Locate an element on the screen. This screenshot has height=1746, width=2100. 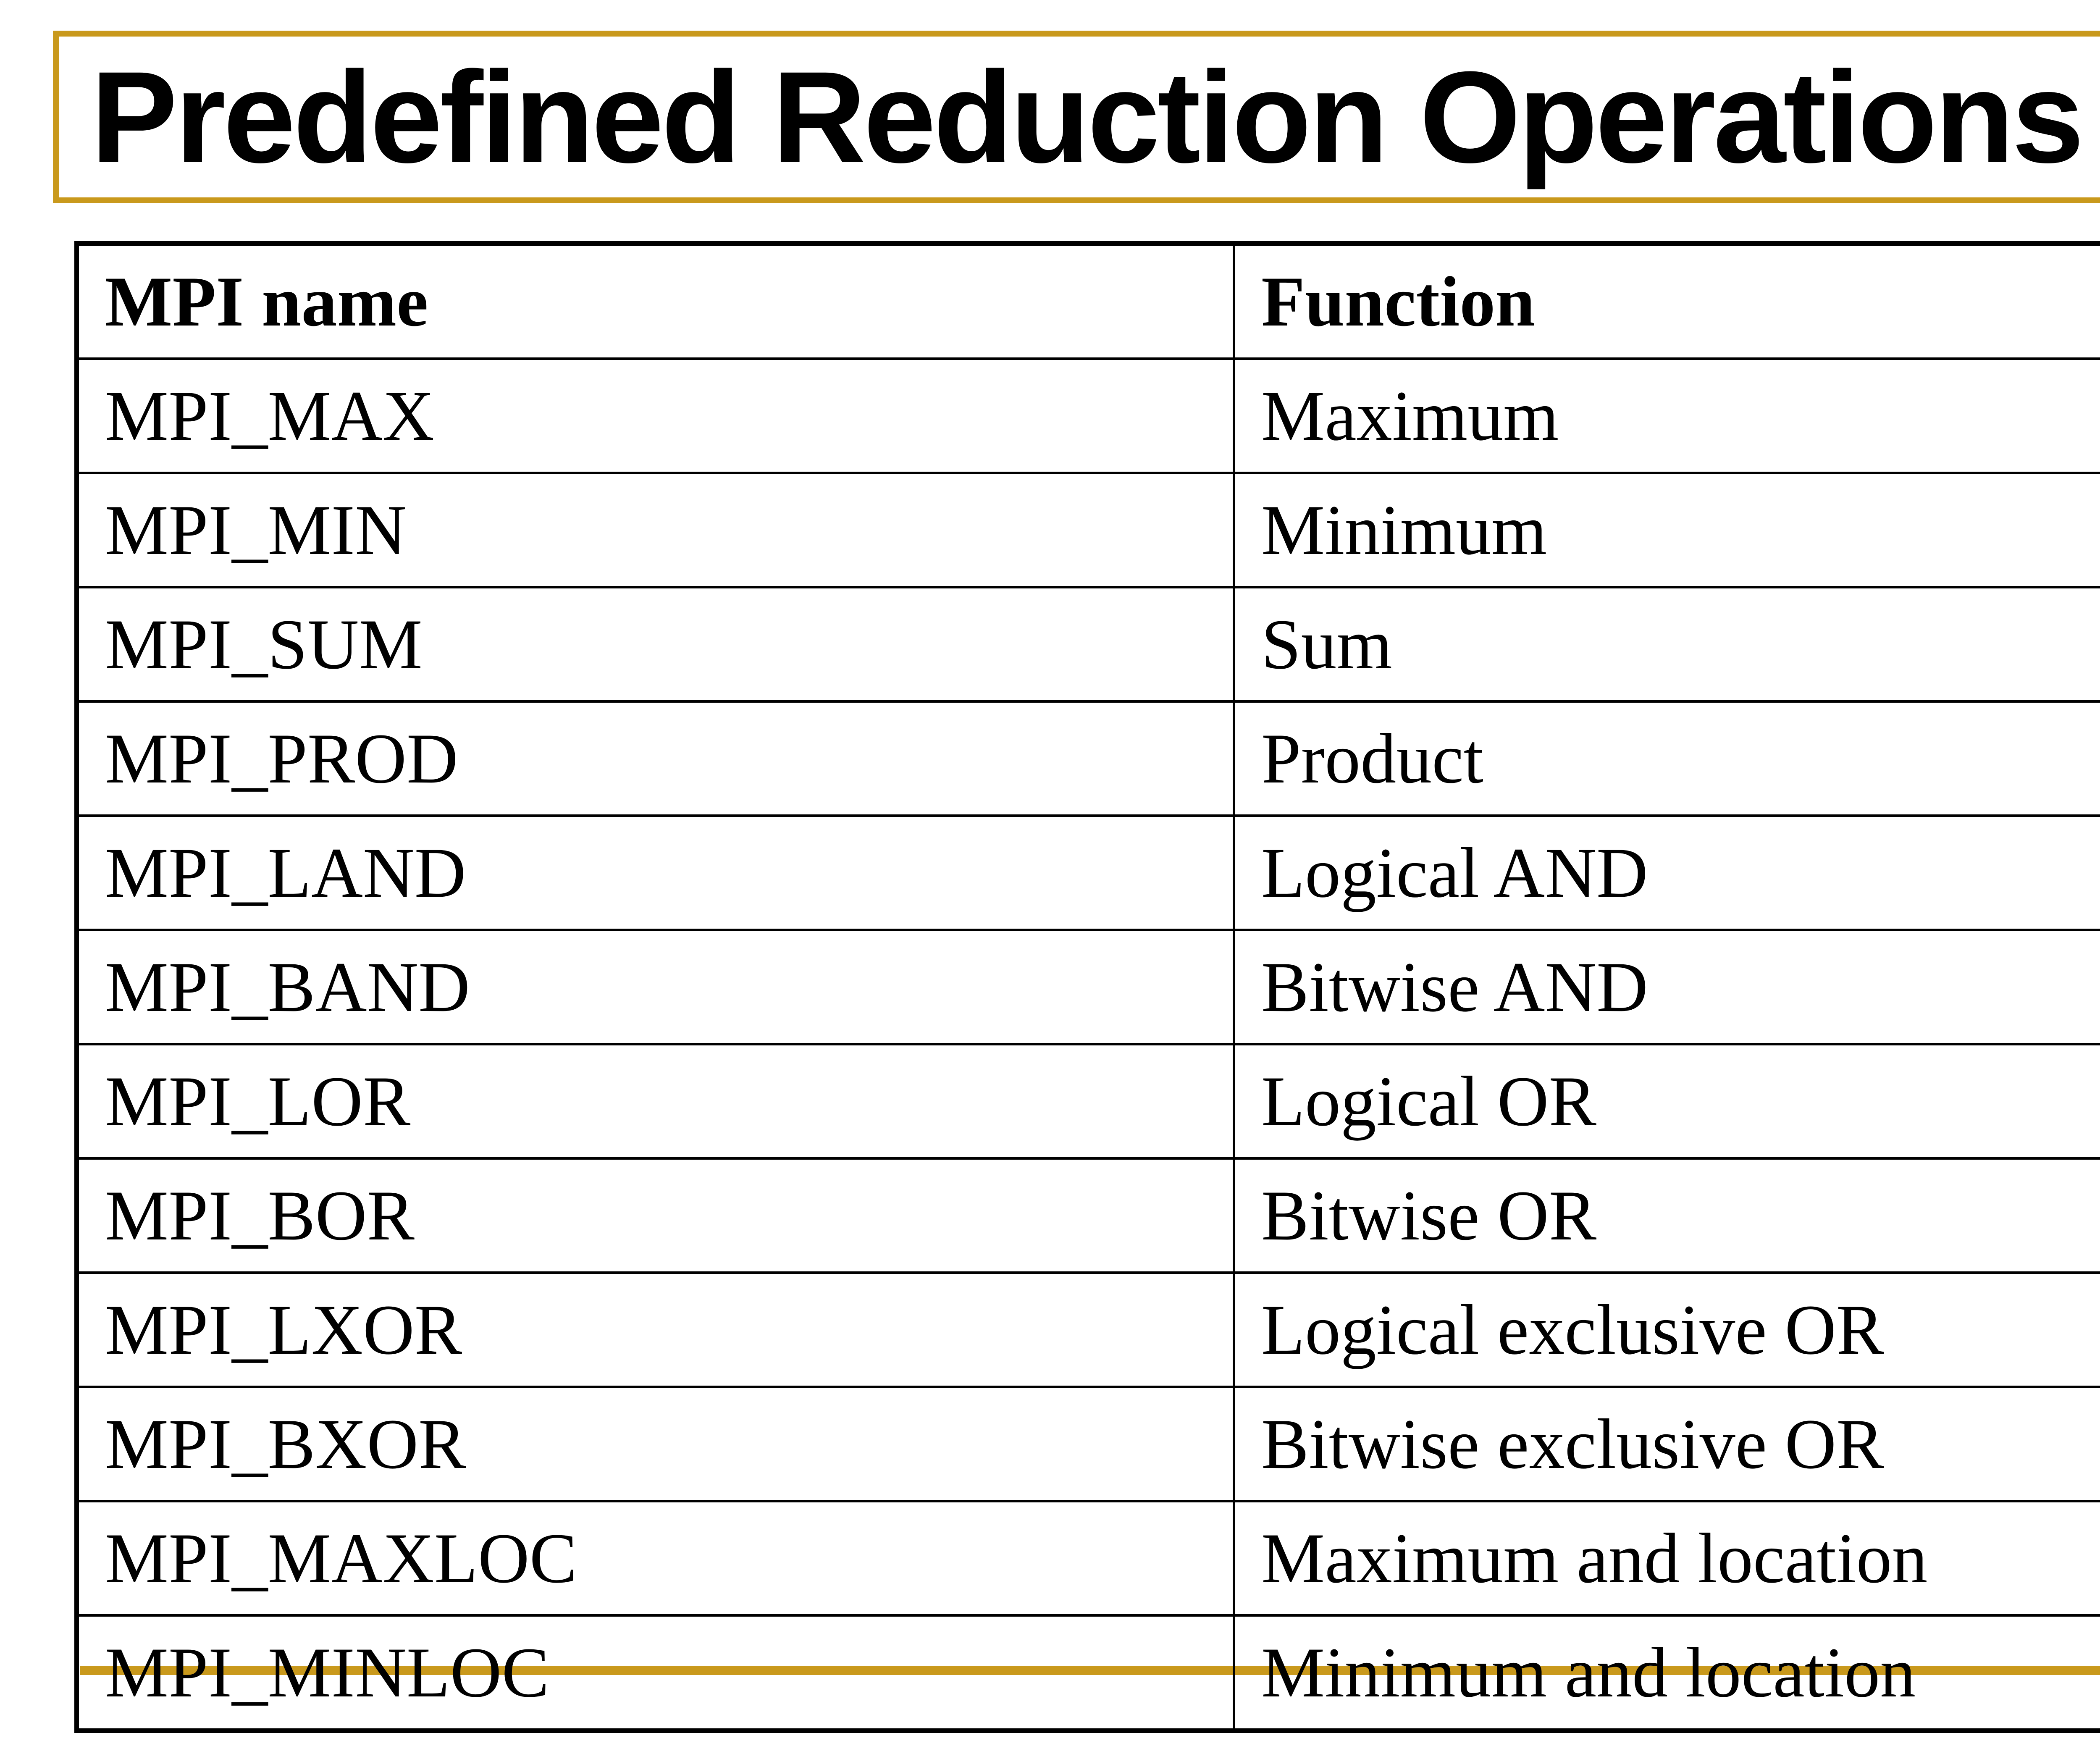
table-row: MPI_BXOR Bitwise exclusive OR is located at coordinates (1087, 1444).